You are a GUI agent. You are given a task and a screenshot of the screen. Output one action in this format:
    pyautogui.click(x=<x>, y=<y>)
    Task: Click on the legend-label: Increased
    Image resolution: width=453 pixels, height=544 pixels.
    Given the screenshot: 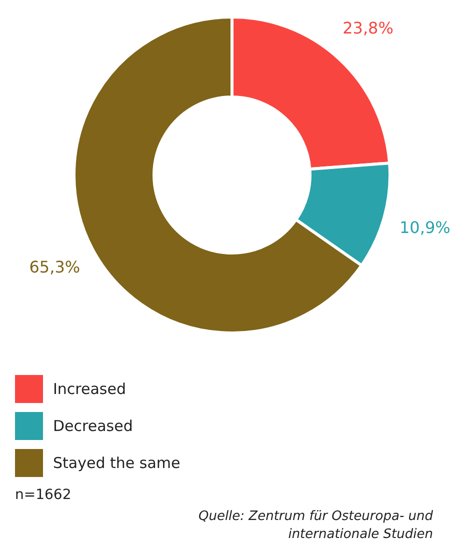 What is the action you would take?
    pyautogui.click(x=89, y=389)
    